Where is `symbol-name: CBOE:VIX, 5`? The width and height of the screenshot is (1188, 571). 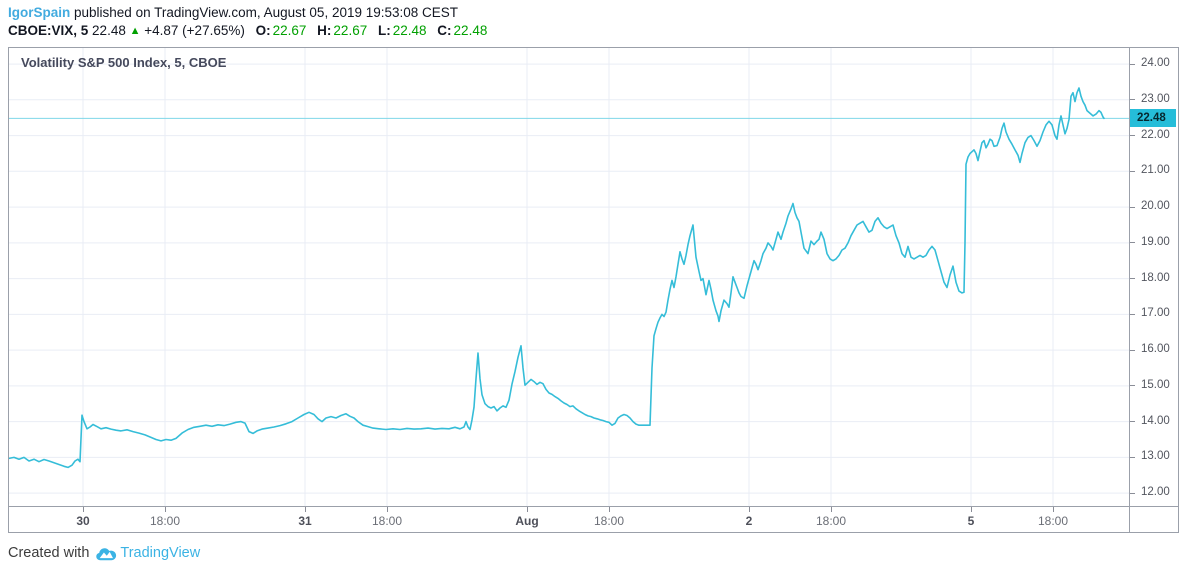 symbol-name: CBOE:VIX, 5 is located at coordinates (48, 30).